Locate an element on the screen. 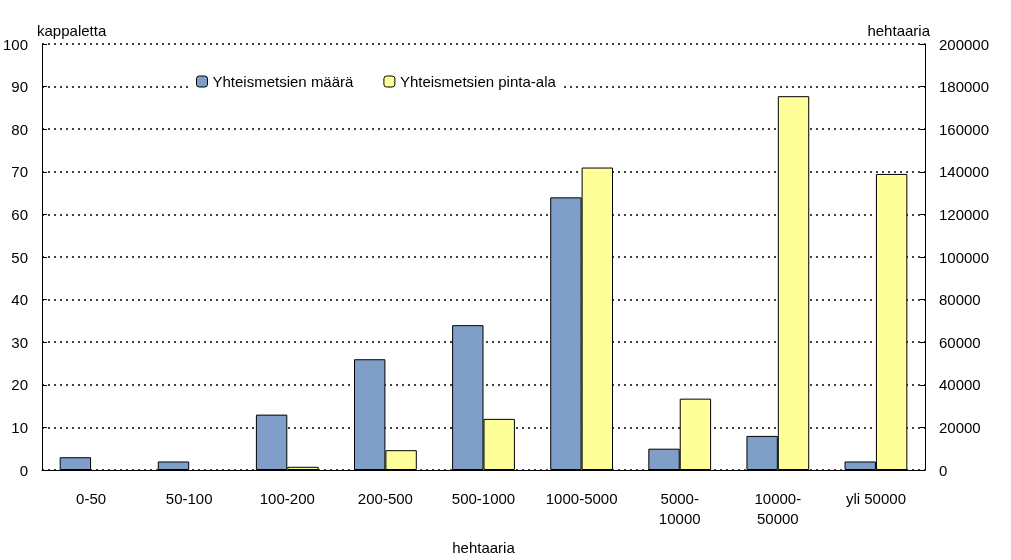  y2-tick-label: 60000 is located at coordinates (960, 342).